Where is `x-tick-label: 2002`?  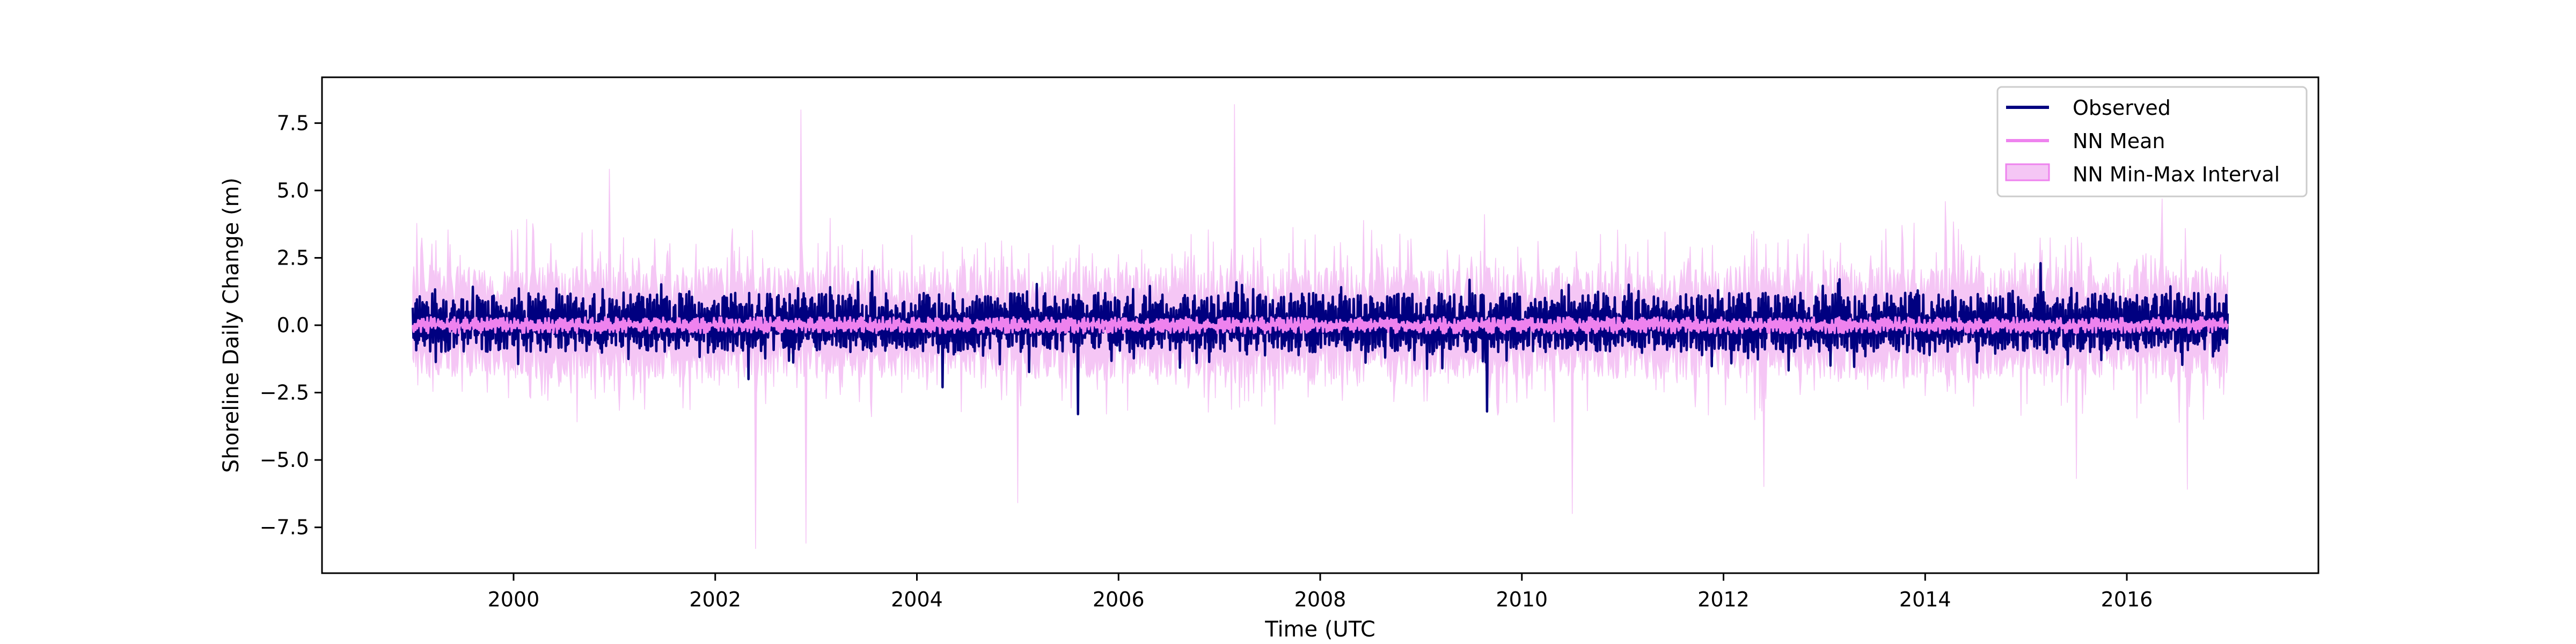
x-tick-label: 2002 is located at coordinates (715, 599).